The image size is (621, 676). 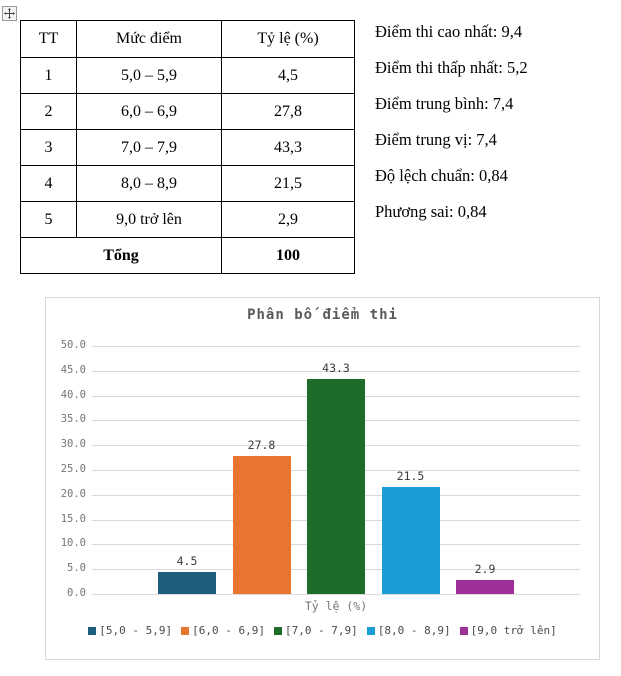 I want to click on table-move-handle, so click(x=9, y=13).